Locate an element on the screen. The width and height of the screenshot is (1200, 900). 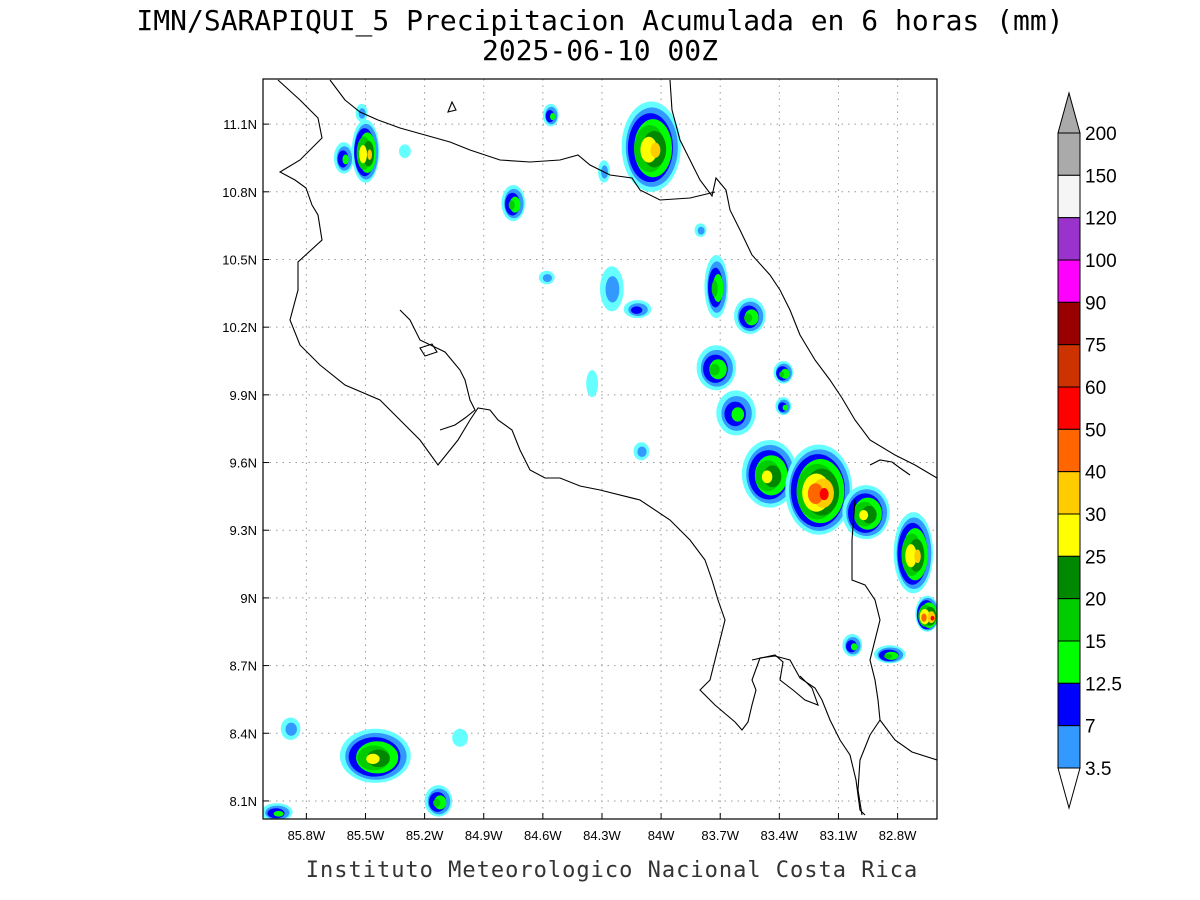
colorbar-label: 120 is located at coordinates (1101, 219).